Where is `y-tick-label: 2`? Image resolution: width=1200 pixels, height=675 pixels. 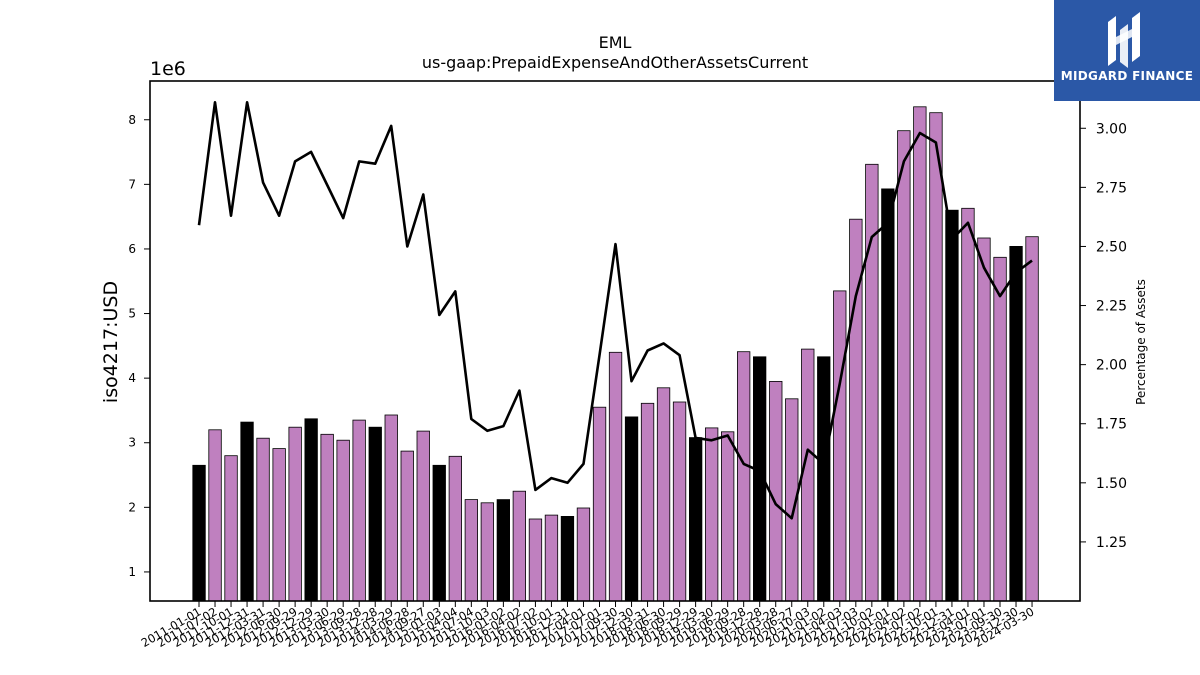
y-tick-label: 2 is located at coordinates (132, 507).